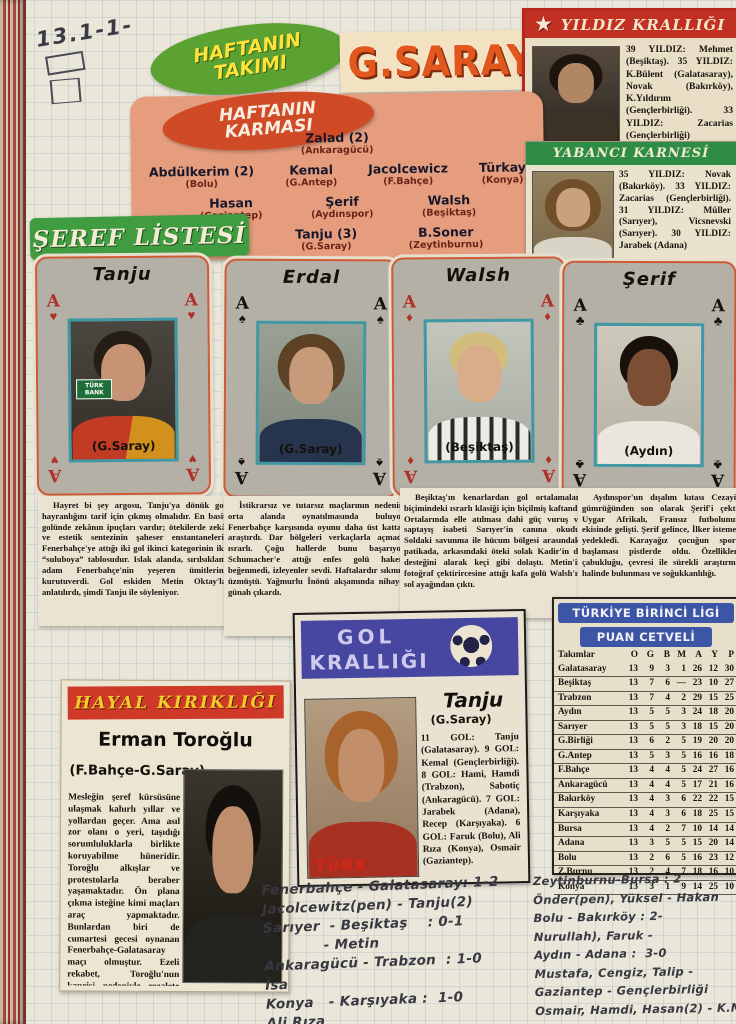 The image size is (736, 1024). Describe the element at coordinates (342, 201) in the screenshot. I see `lineup-player-name: Şerif` at that location.